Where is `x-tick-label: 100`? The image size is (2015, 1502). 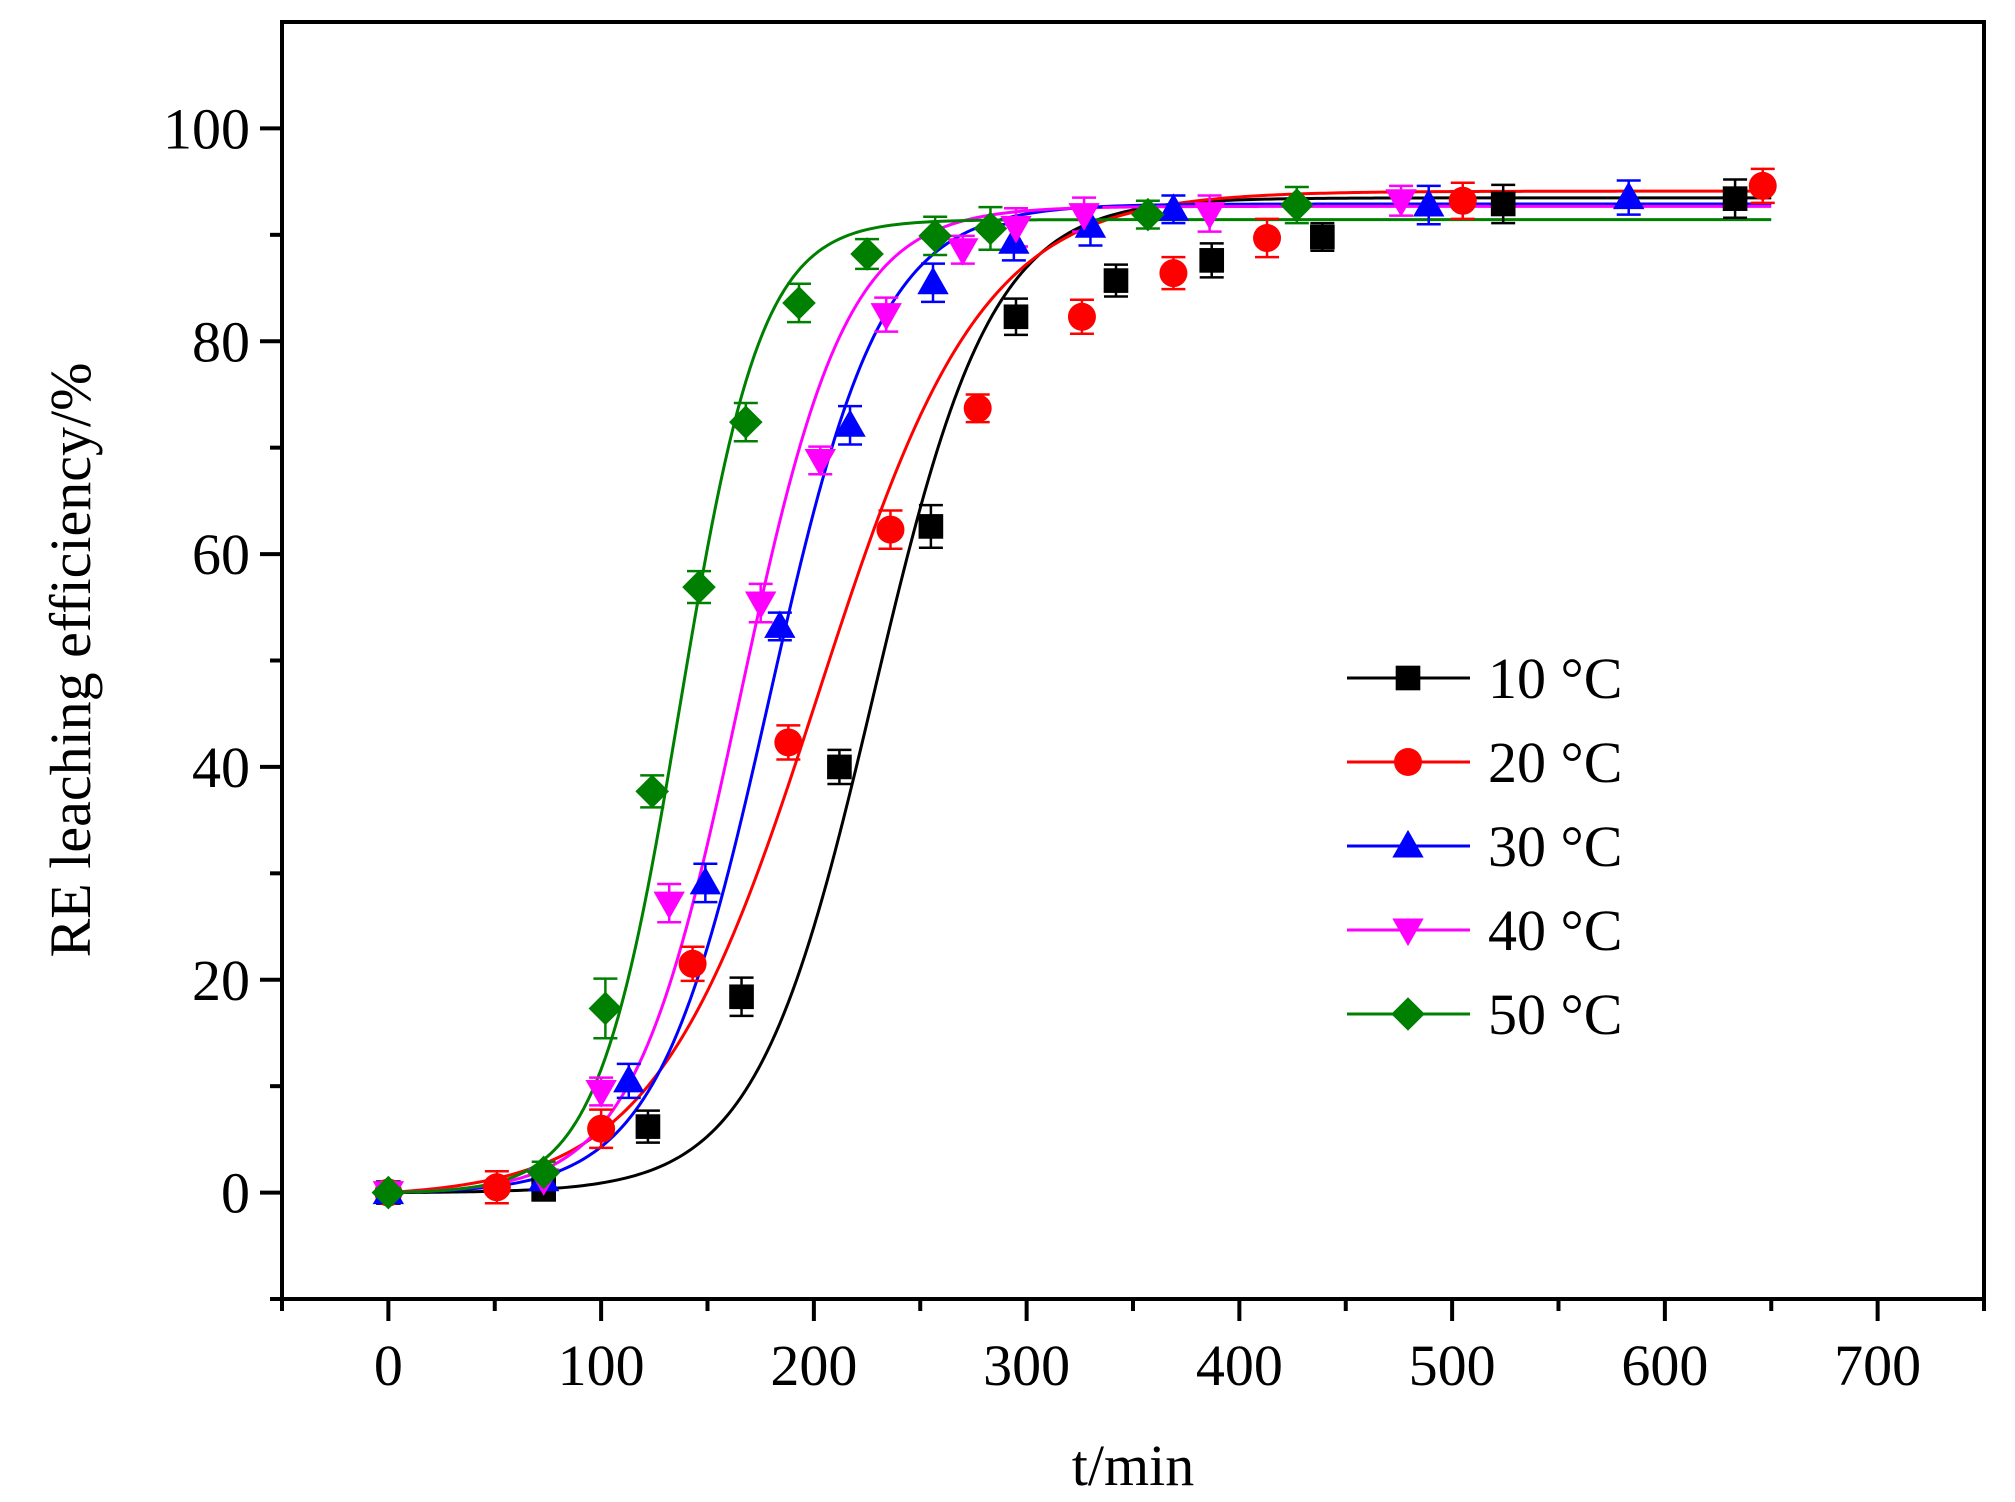 x-tick-label: 100 is located at coordinates (601, 1365).